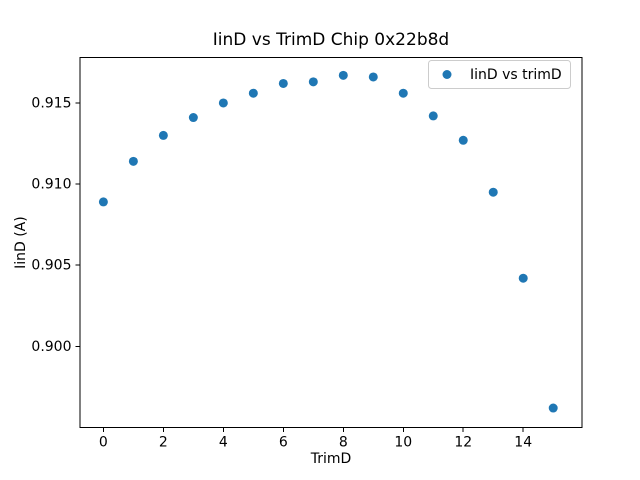 Image resolution: width=640 pixels, height=480 pixels. Describe the element at coordinates (523, 443) in the screenshot. I see `x-tick-label: 14` at that location.